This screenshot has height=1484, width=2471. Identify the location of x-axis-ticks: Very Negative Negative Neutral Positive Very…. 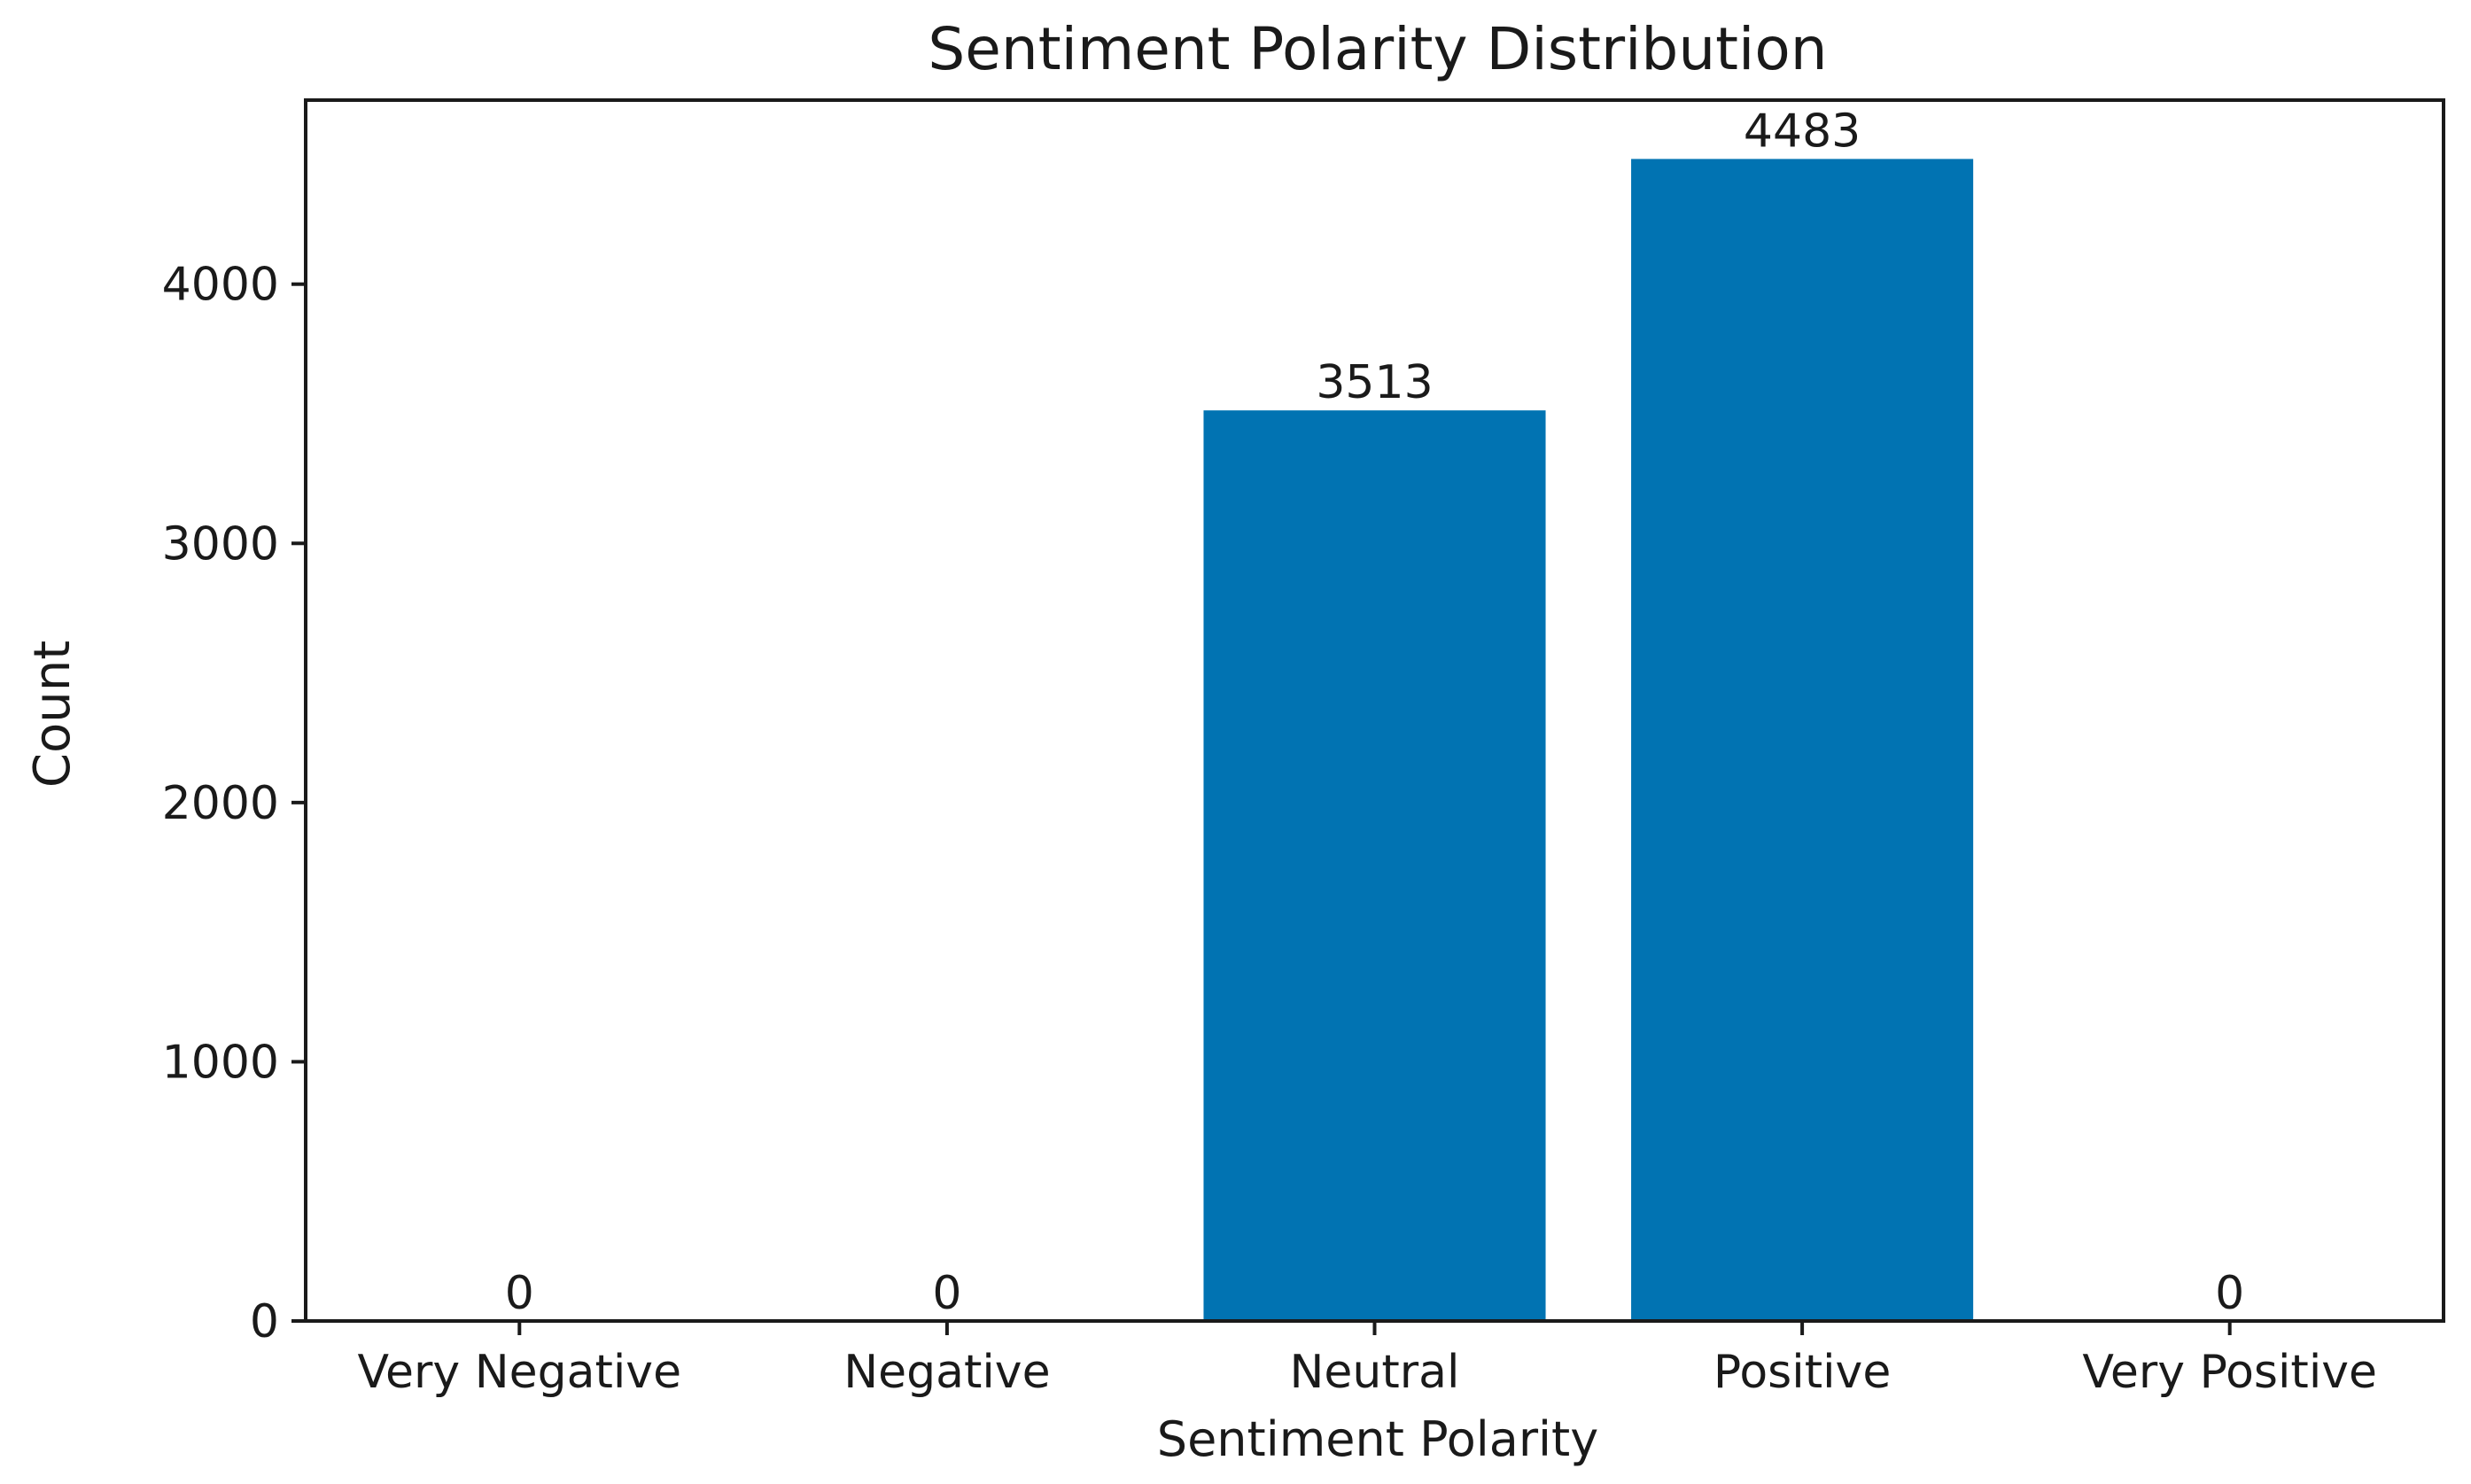
(1367, 1360).